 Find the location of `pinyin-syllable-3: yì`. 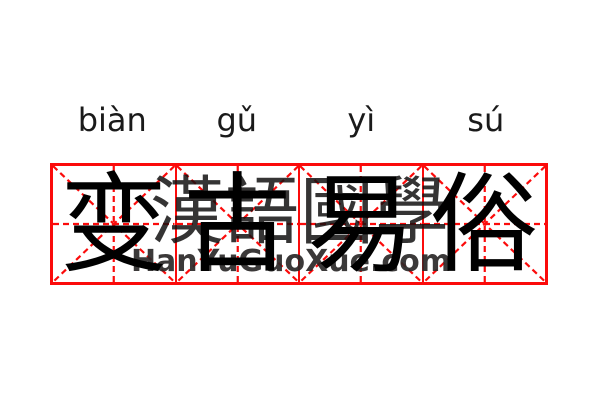

pinyin-syllable-3: yì is located at coordinates (361, 120).